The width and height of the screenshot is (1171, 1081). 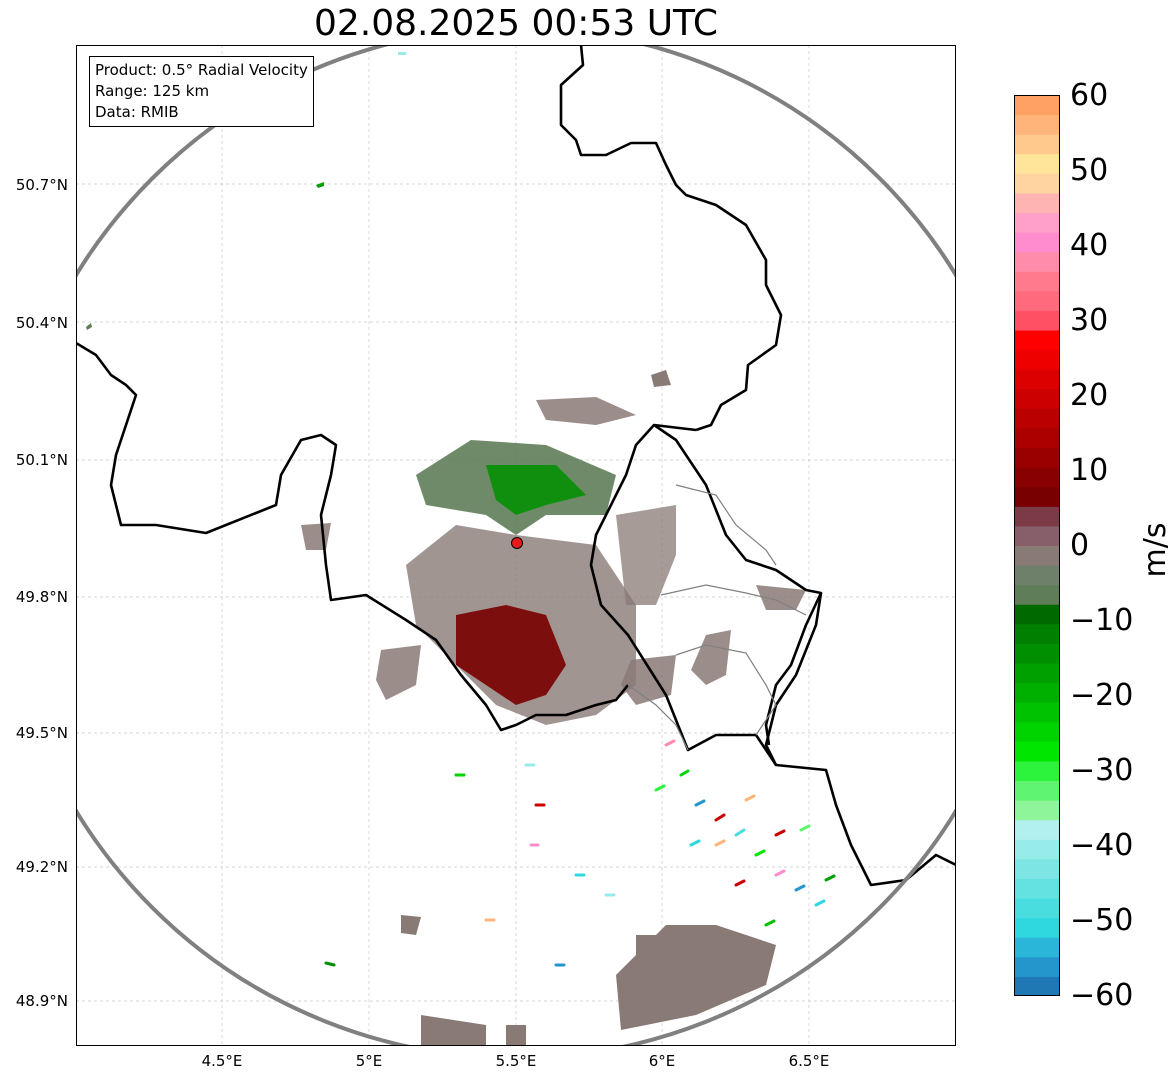 I want to click on border-north-east, so click(x=671, y=238).